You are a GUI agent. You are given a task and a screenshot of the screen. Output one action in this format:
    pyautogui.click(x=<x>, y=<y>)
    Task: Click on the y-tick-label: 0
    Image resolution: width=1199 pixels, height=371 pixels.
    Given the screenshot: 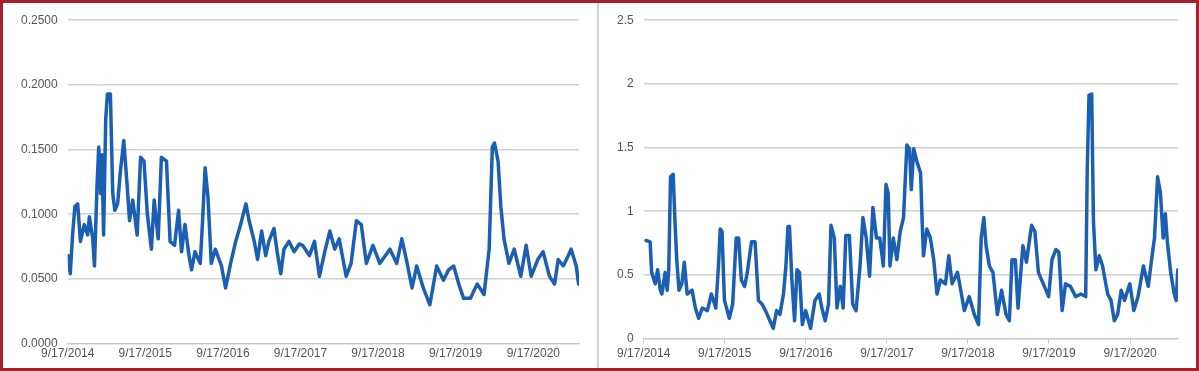 What is the action you would take?
    pyautogui.click(x=630, y=337)
    